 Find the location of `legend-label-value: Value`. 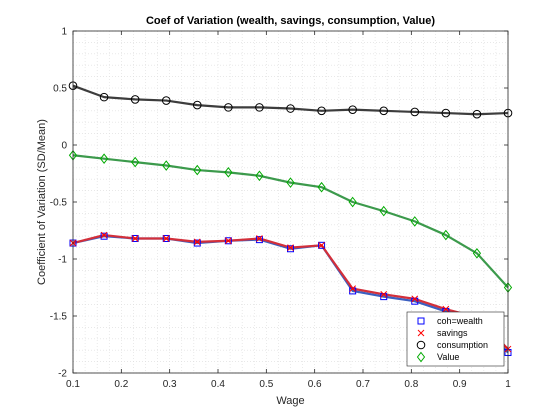

legend-label-value: Value is located at coordinates (448, 357).